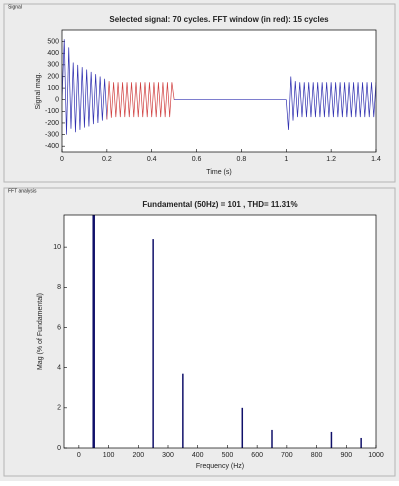 This screenshot has width=399, height=486. What do you see at coordinates (15, 7) in the screenshot?
I see `panel-title: Signal` at bounding box center [15, 7].